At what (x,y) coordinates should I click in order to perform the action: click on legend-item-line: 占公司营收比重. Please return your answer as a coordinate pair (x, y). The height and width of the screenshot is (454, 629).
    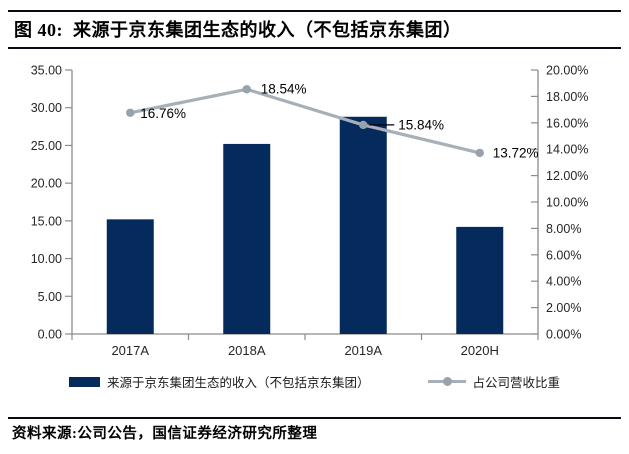
    Looking at the image, I should click on (494, 381).